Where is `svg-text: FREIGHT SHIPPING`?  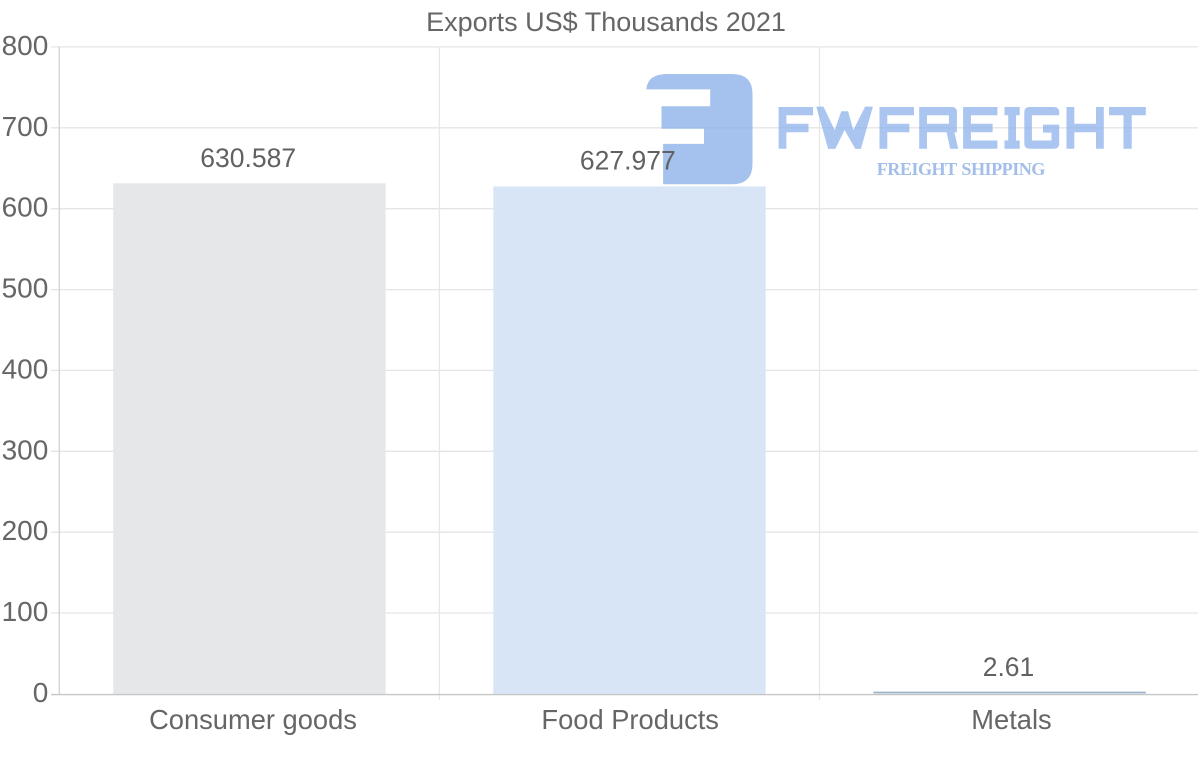 svg-text: FREIGHT SHIPPING is located at coordinates (961, 169).